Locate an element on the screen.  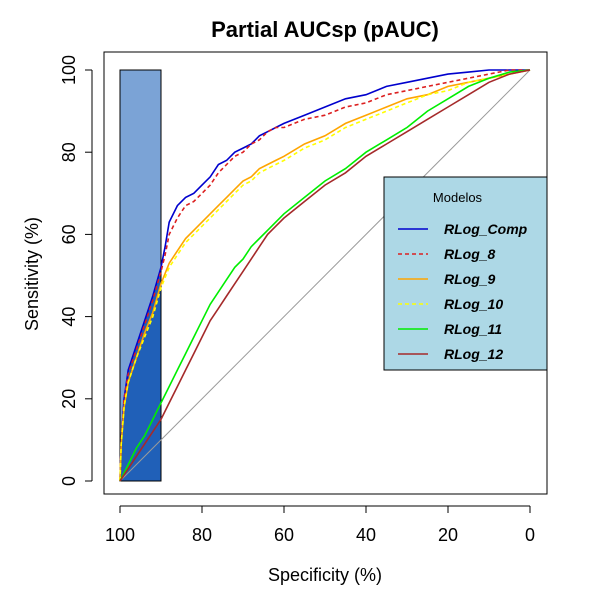
x-tick-label: 20 is located at coordinates (448, 535).